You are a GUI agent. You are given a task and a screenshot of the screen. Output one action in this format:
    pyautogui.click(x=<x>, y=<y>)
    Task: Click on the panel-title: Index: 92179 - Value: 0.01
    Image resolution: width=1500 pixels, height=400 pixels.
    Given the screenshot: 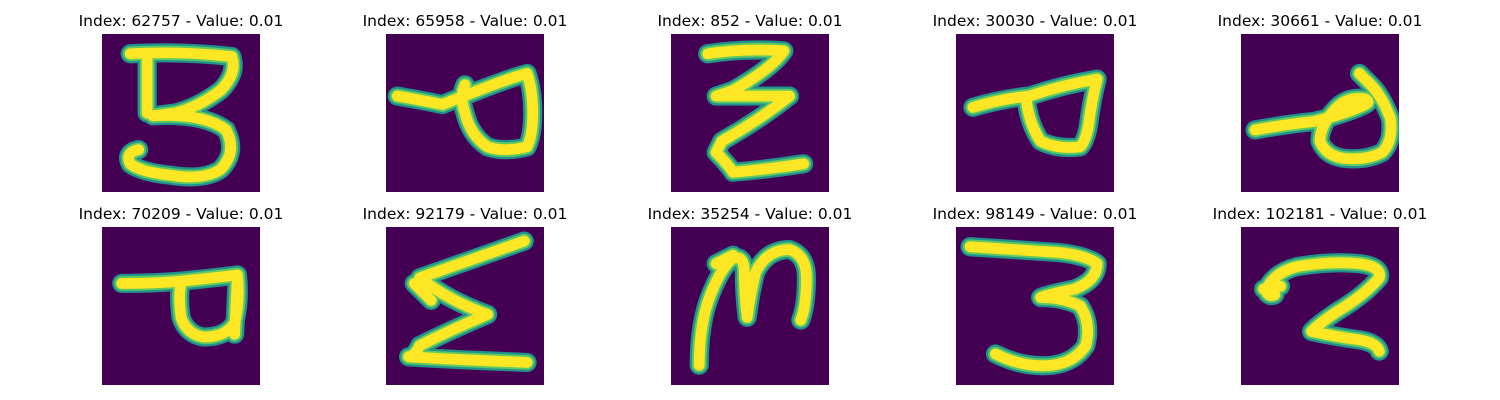 What is the action you would take?
    pyautogui.click(x=465, y=214)
    